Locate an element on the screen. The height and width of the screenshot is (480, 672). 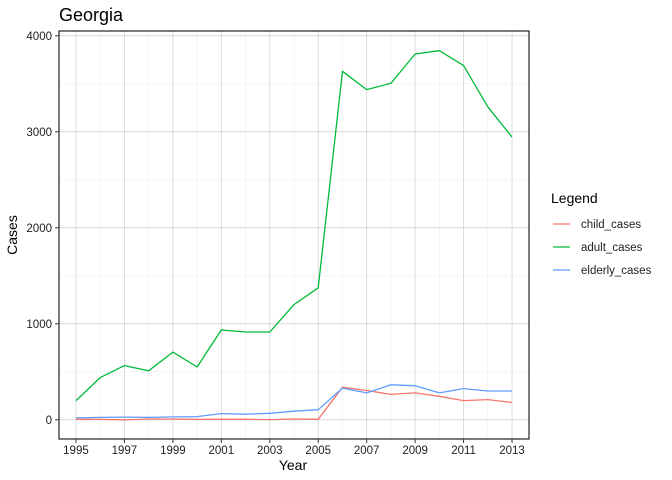
x-tick-label: 2001 is located at coordinates (222, 451).